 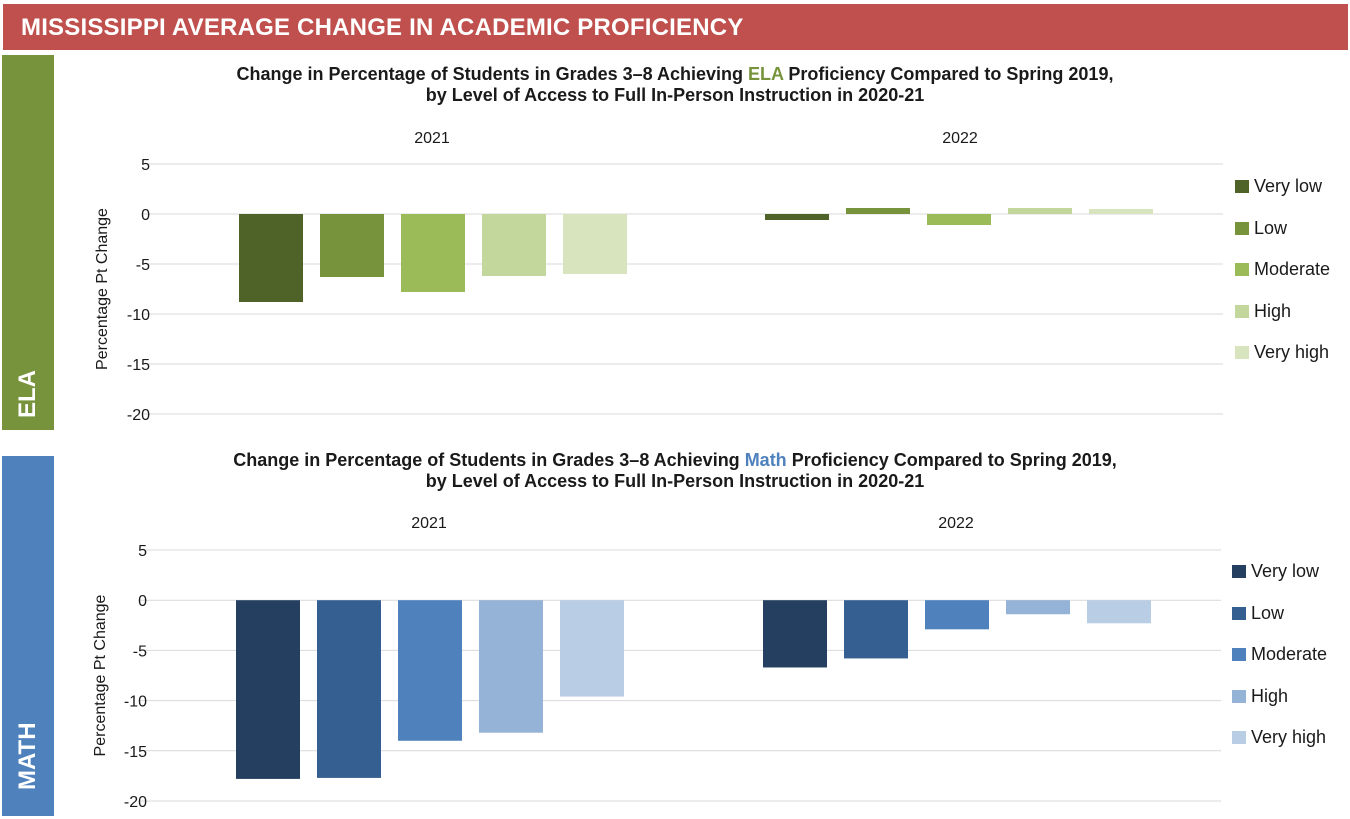 What do you see at coordinates (951, 460) in the screenshot?
I see `math-title-suffix: Proficiency Compared to Spring 2019,` at bounding box center [951, 460].